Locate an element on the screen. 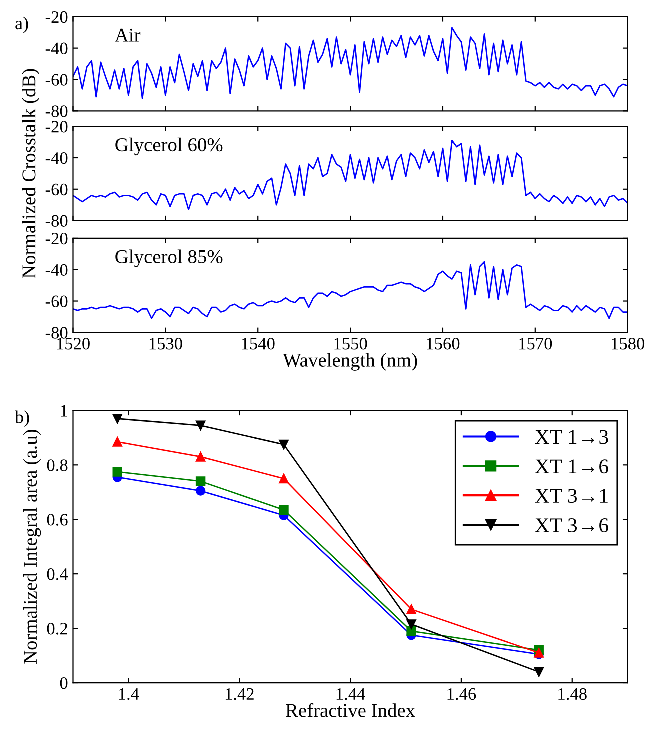 The height and width of the screenshot is (736, 654). text: a) is located at coordinates (22, 25).